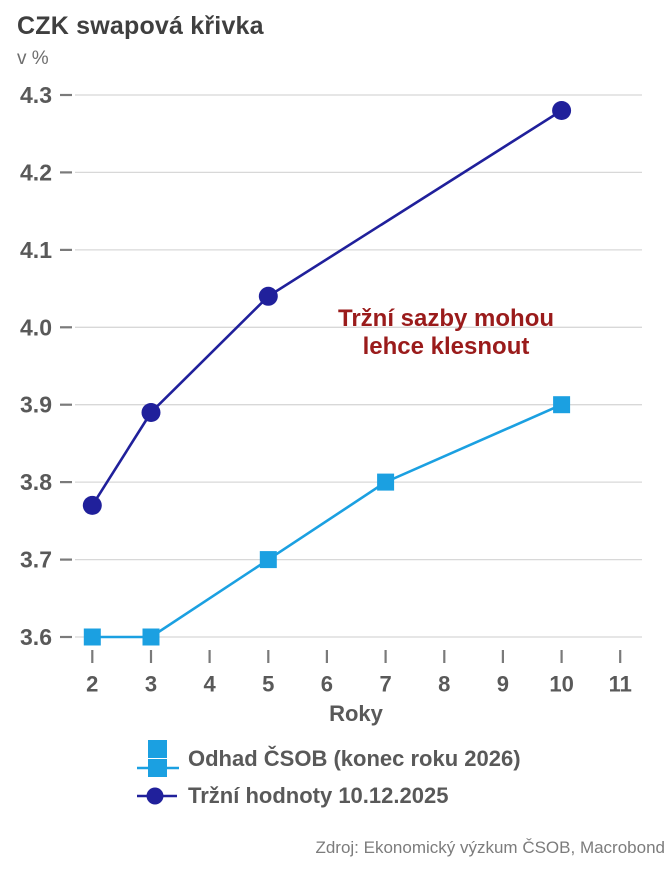  I want to click on legend-item-trzni-hodnoty: Tržní hodnoty 10.12.2025, so click(328, 796).